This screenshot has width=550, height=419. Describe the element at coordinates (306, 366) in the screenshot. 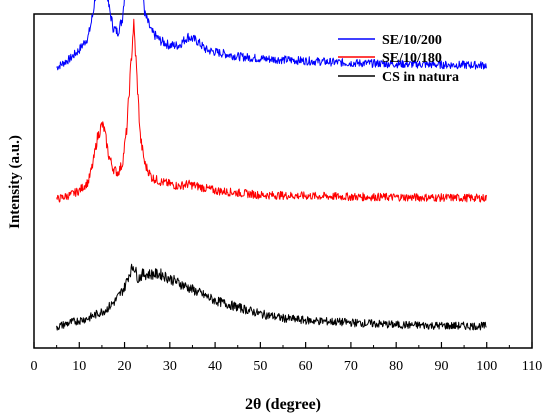

I see `x-tick-label-60: 60` at that location.